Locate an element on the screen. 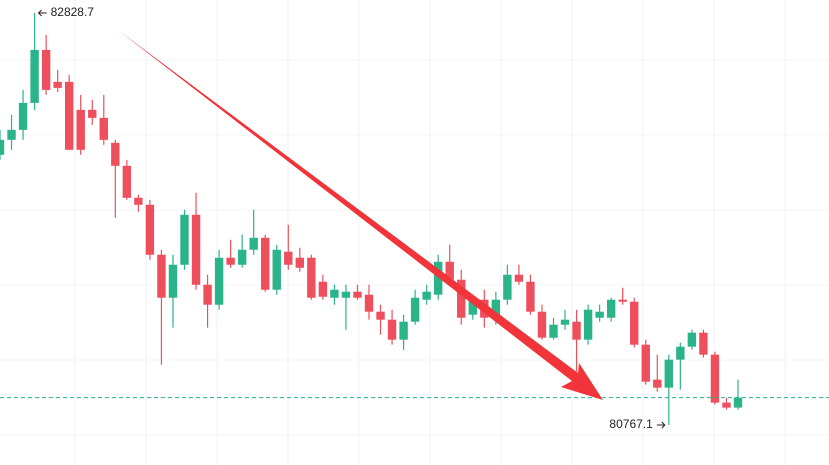 Image resolution: width=829 pixels, height=465 pixels. high-label: 82828.7 is located at coordinates (73, 12).